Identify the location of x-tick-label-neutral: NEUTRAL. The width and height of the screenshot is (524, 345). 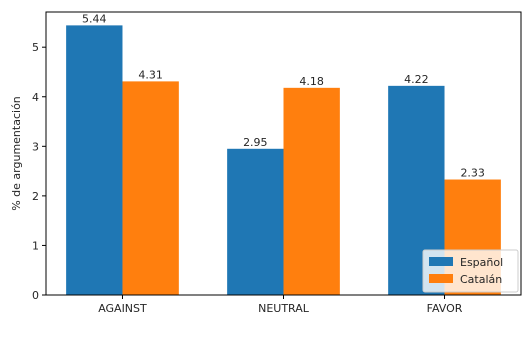
(284, 308).